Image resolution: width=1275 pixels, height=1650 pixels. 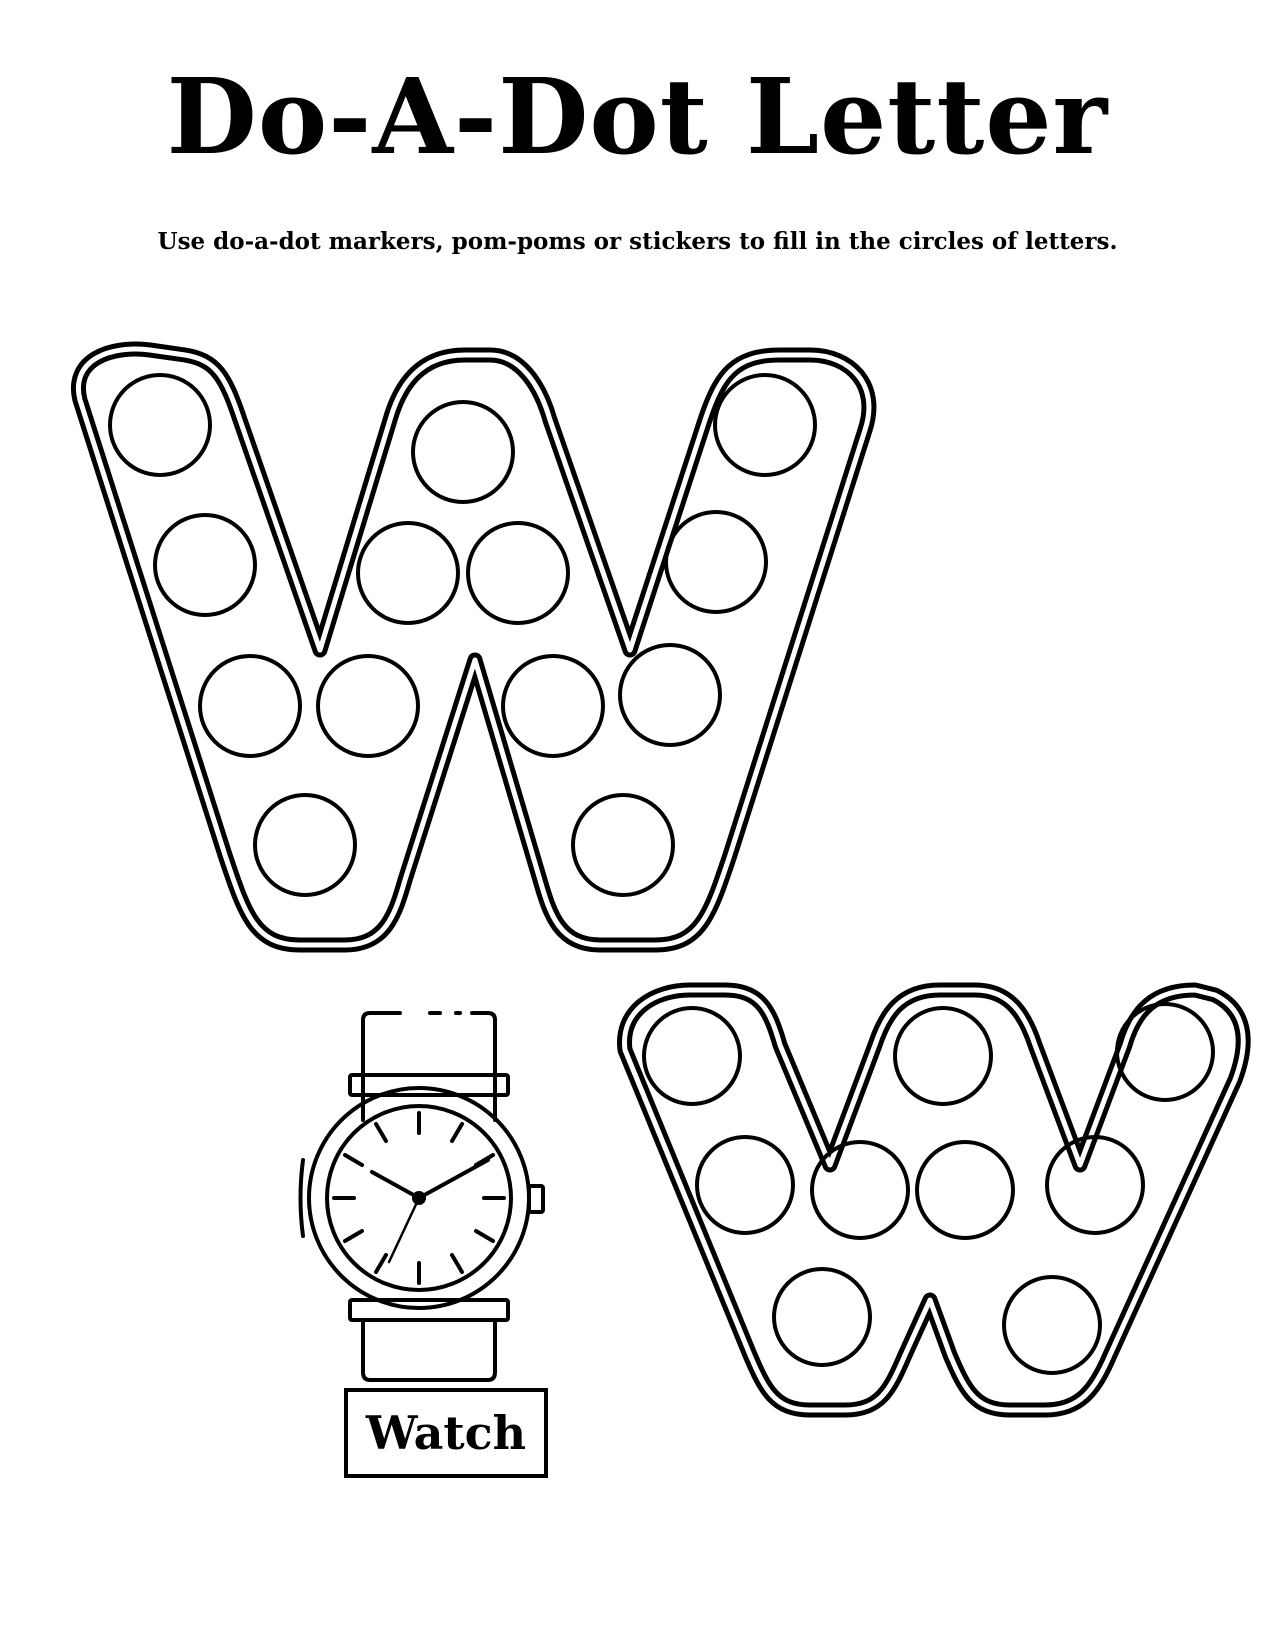 I want to click on wristwatch-icon, so click(x=421, y=1196).